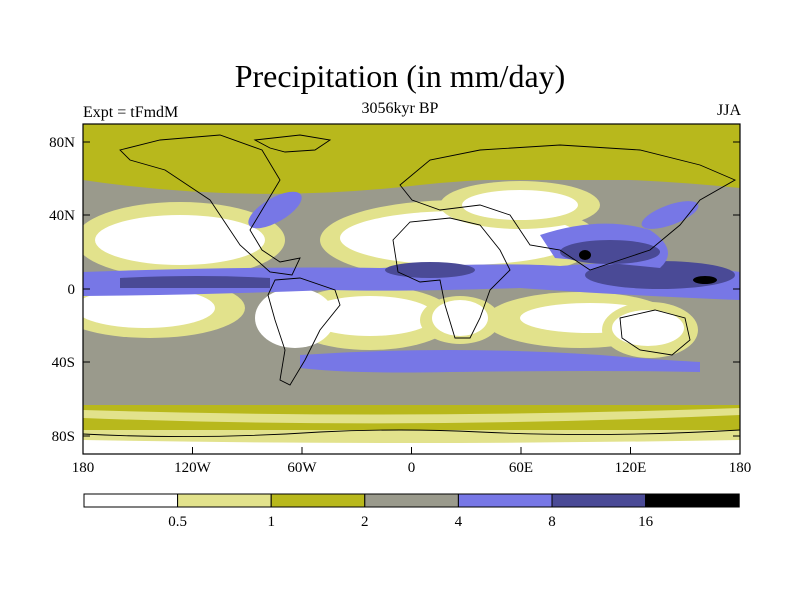 Image resolution: width=800 pixels, height=600 pixels. What do you see at coordinates (430, 270) in the screenshot?
I see `africa-itcz-core` at bounding box center [430, 270].